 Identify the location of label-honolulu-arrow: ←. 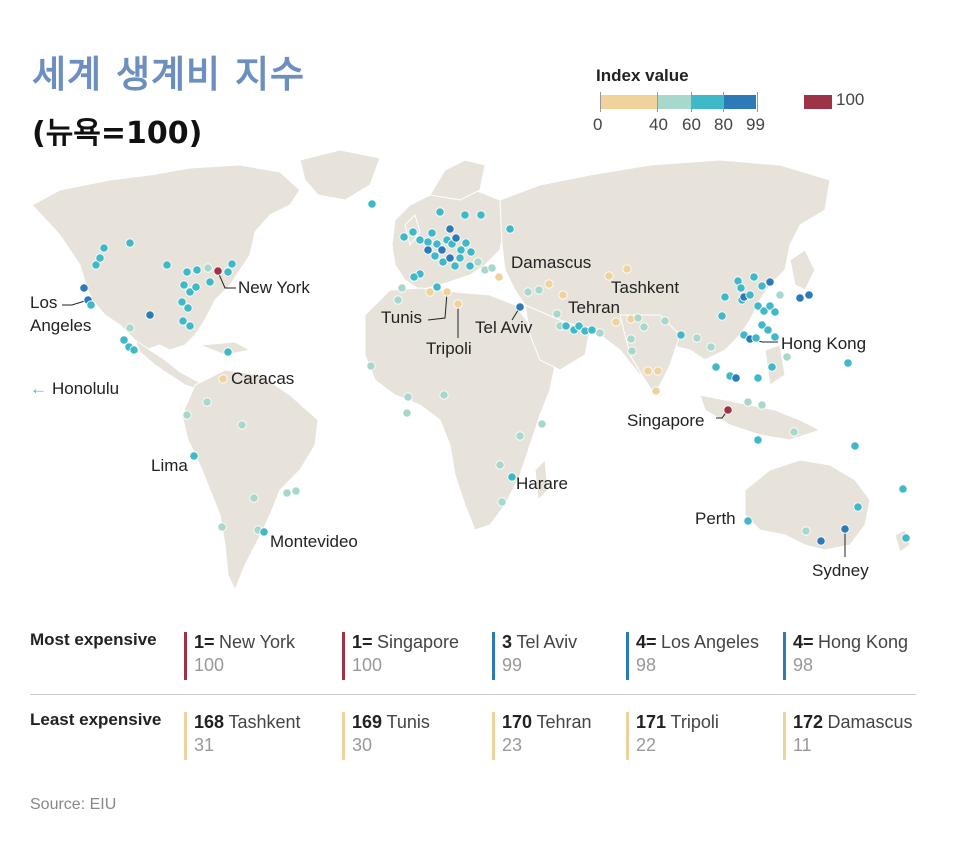
(38, 388).